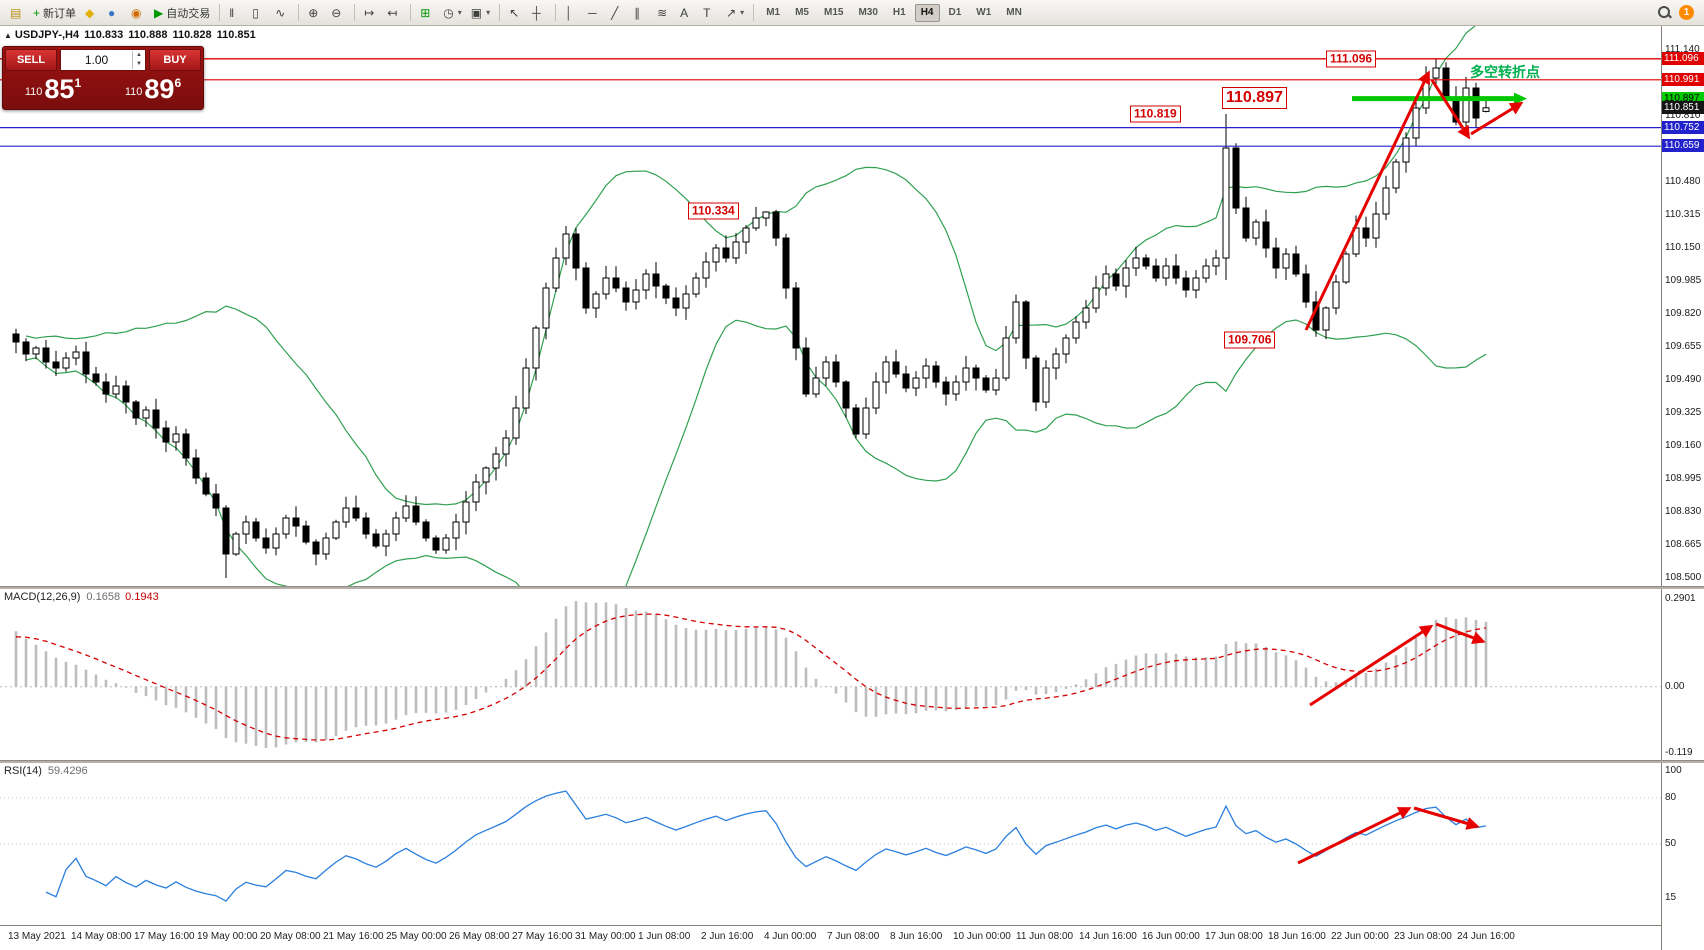 The image size is (1704, 950). What do you see at coordinates (54, 13) in the screenshot?
I see `new-order-button: + 新订单` at bounding box center [54, 13].